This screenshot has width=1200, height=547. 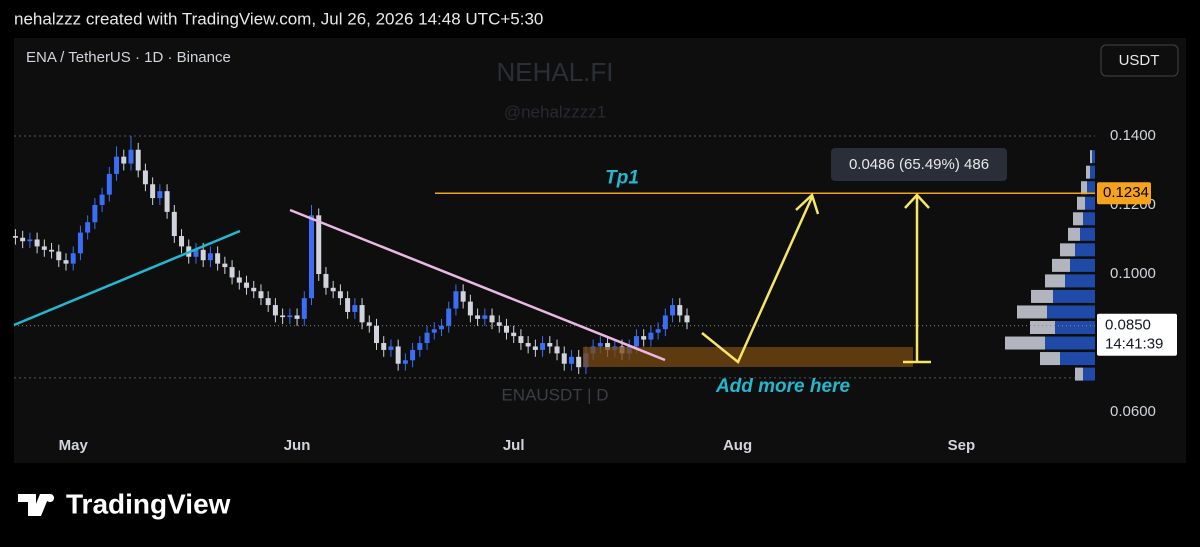 I want to click on x-tick-label: Aug, so click(x=737, y=445).